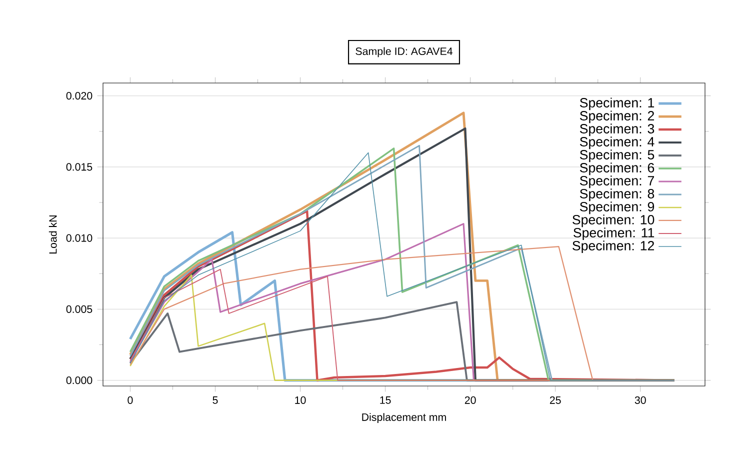  I want to click on legend-label: Specimen: 3, so click(617, 130).